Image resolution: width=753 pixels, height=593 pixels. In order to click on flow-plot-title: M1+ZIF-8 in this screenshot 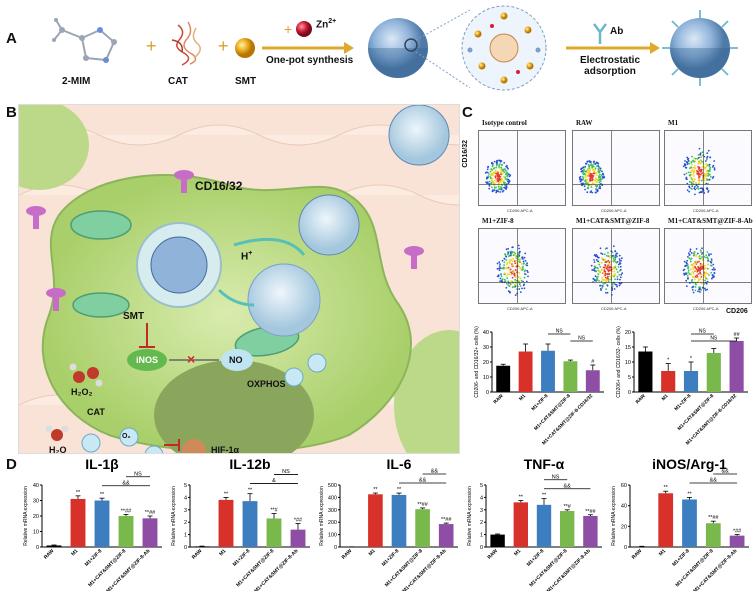, I will do `click(498, 221)`.